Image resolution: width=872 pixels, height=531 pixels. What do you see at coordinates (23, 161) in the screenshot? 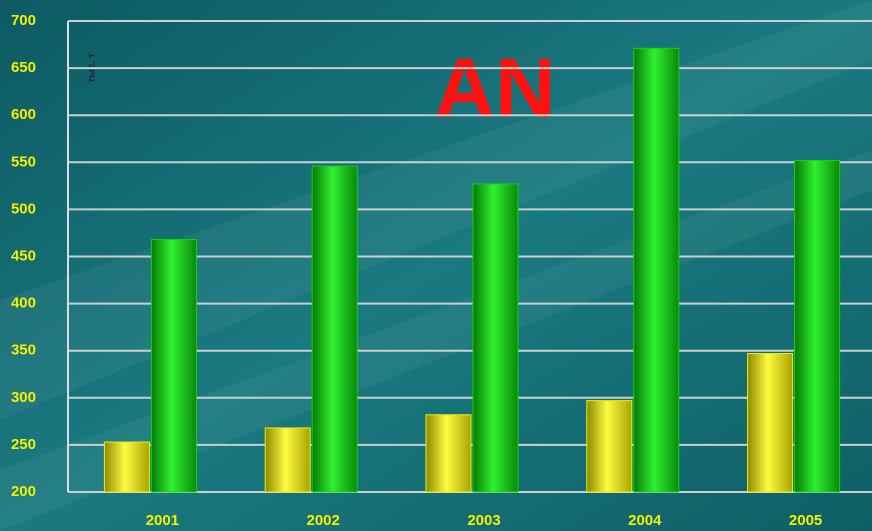
I see `y-tick-label: 550` at bounding box center [23, 161].